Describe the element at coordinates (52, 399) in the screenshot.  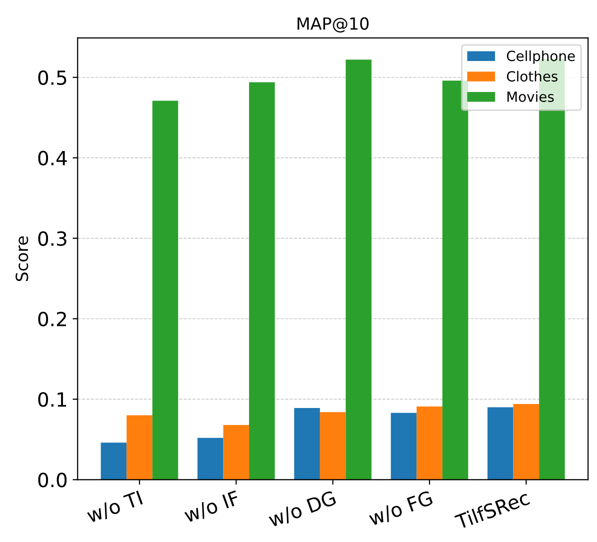
I see `y-tick-label: 0.1` at that location.